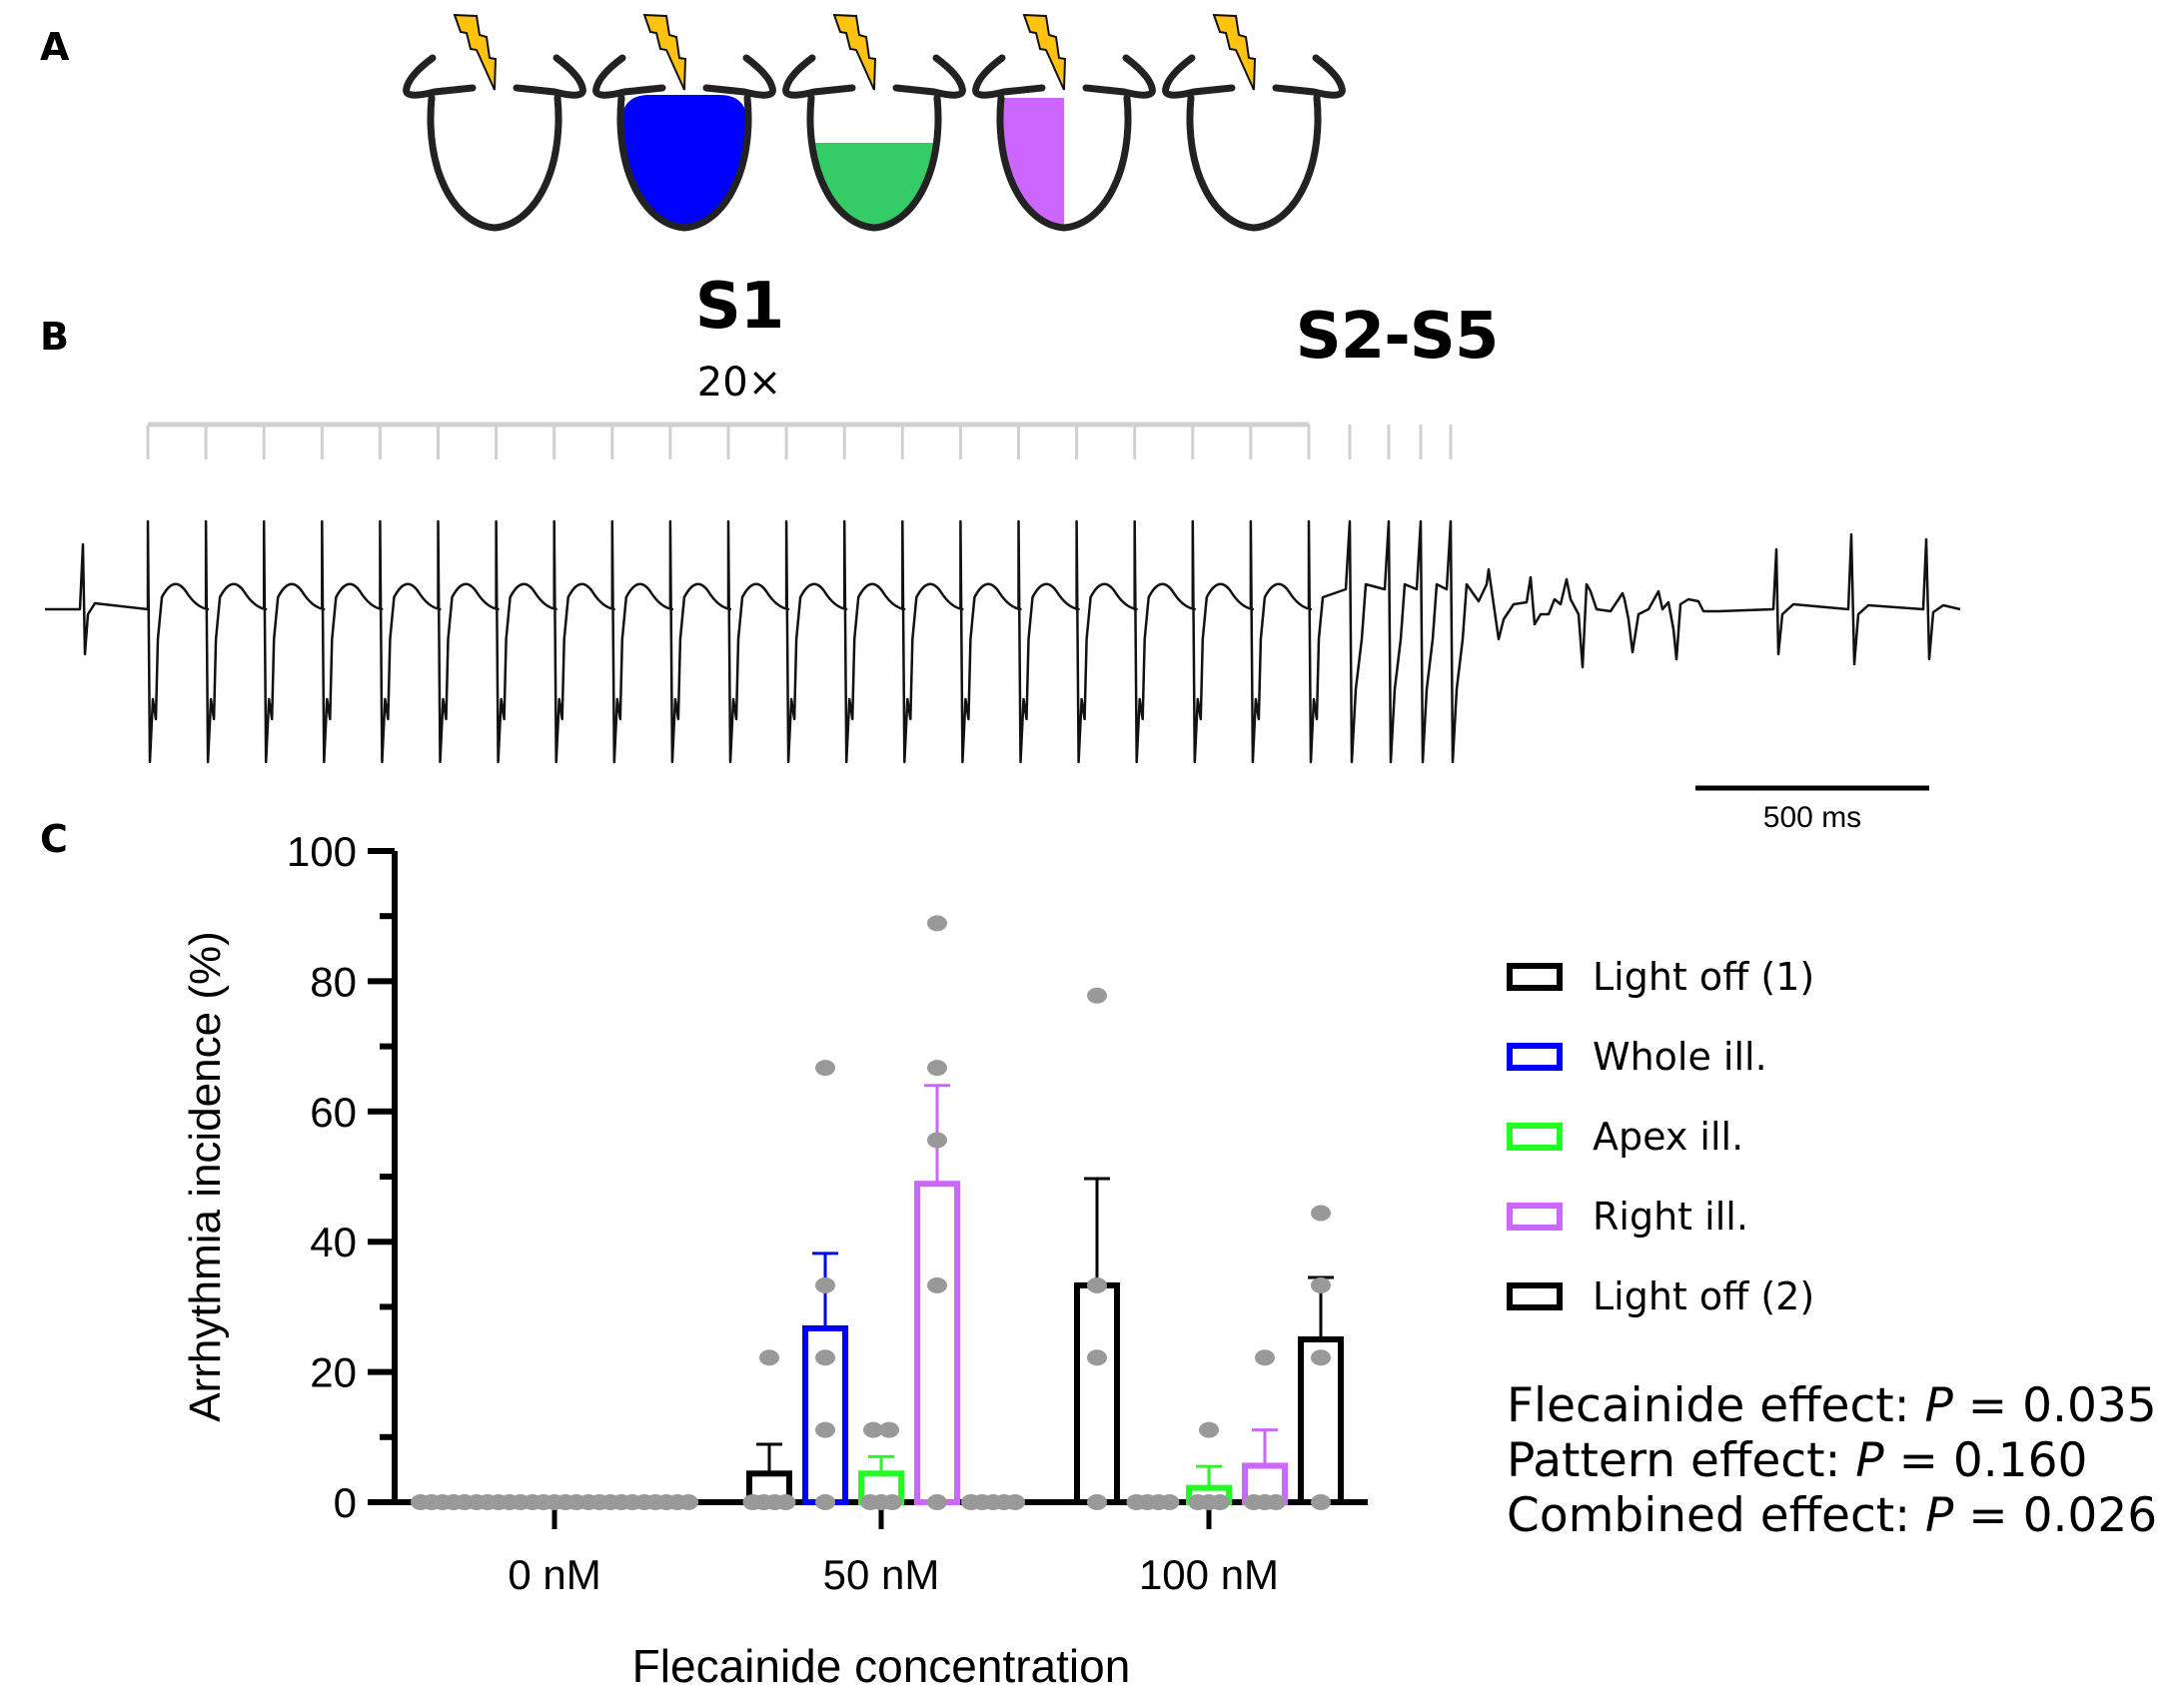 This screenshot has width=2184, height=1685. What do you see at coordinates (322, 851) in the screenshot?
I see `y-tick-label: 100` at bounding box center [322, 851].